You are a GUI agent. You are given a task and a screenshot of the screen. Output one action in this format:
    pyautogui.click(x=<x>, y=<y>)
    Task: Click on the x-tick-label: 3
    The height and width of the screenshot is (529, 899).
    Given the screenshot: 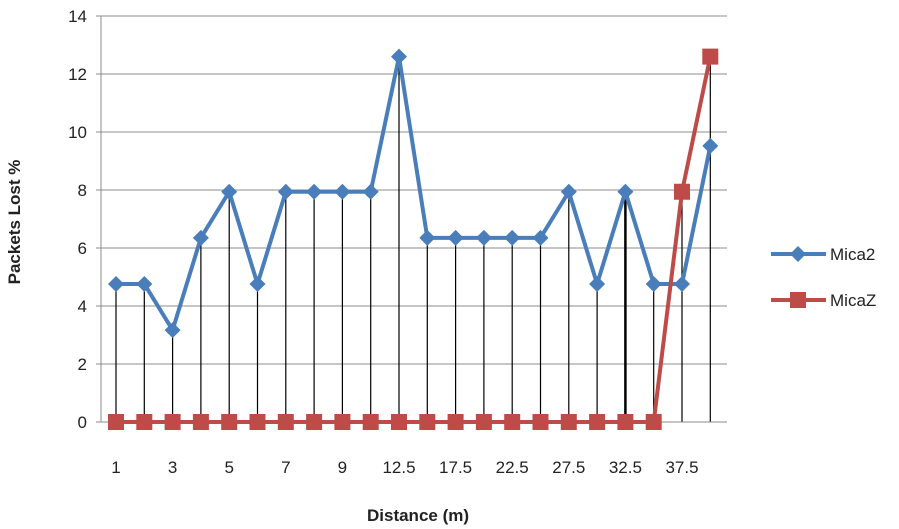 What is the action you would take?
    pyautogui.click(x=172, y=467)
    